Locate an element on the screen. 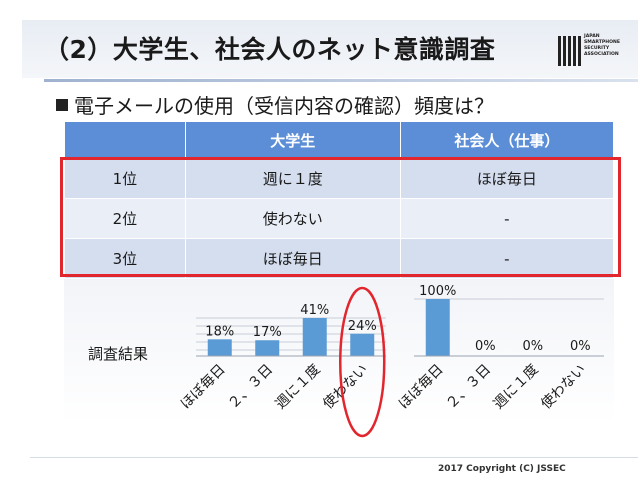 Image resolution: width=638 pixels, height=480 pixels. circled-category-highlight is located at coordinates (362, 362).